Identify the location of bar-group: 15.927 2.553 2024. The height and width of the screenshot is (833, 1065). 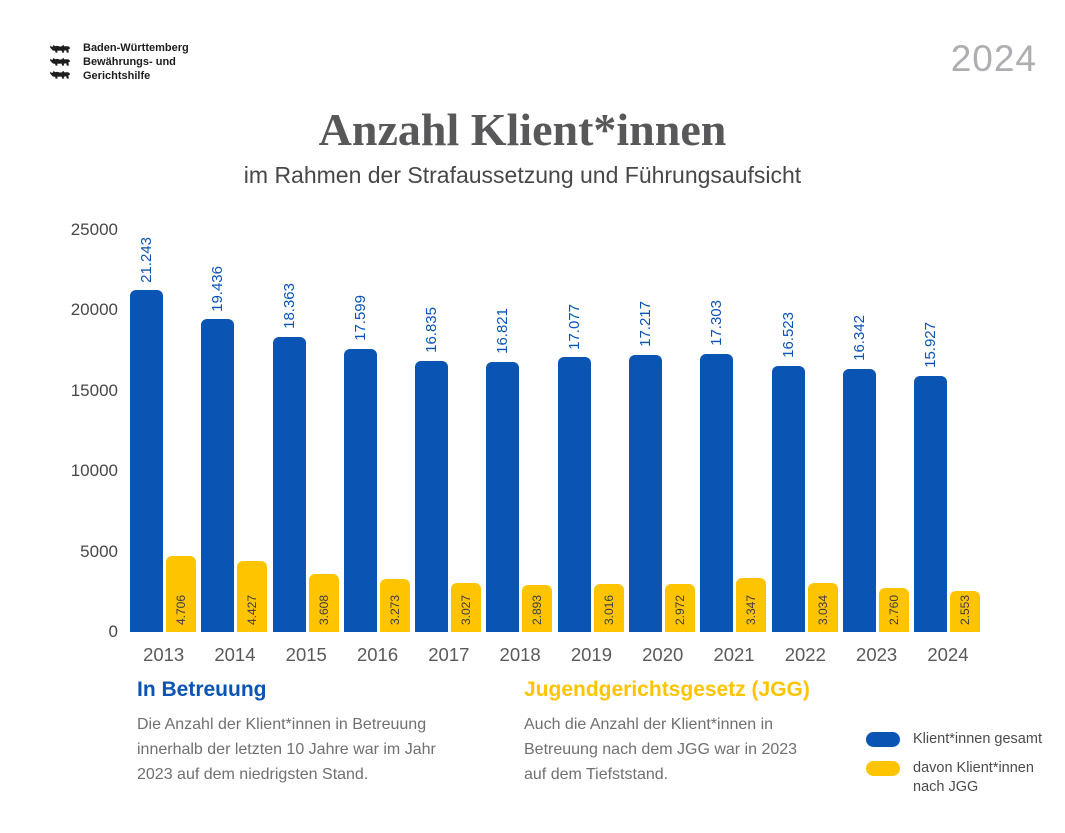
(947, 447).